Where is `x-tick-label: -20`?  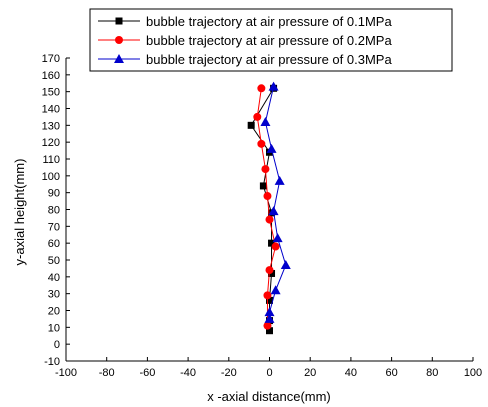 x-tick-label: -20 is located at coordinates (229, 373).